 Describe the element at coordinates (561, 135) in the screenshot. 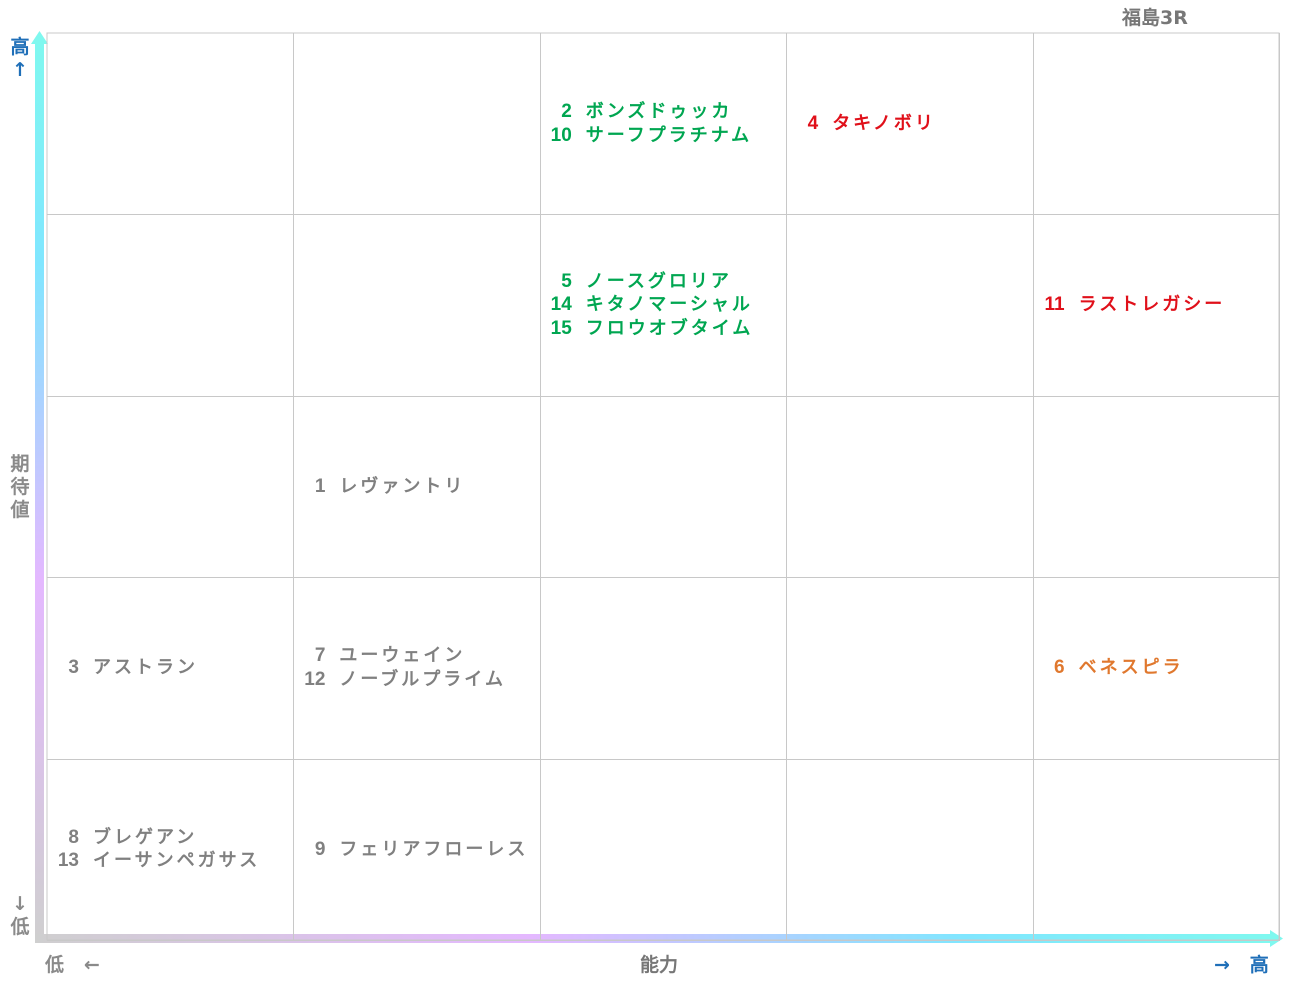

I see `horse-number: 10` at that location.